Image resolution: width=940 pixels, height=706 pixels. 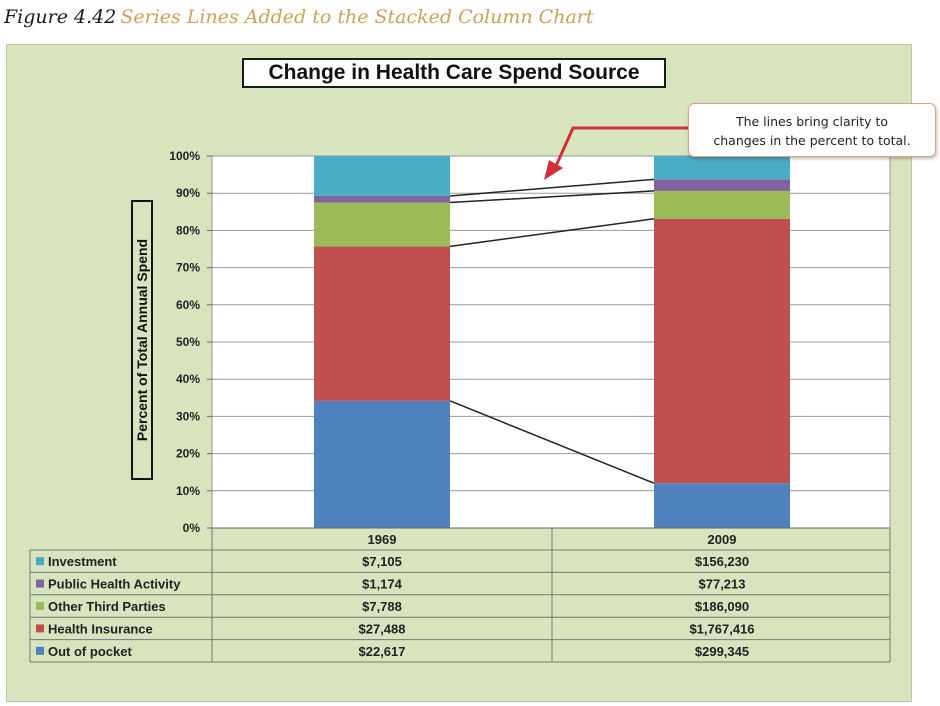 What do you see at coordinates (722, 561) in the screenshot?
I see `table-value: $156,230` at bounding box center [722, 561].